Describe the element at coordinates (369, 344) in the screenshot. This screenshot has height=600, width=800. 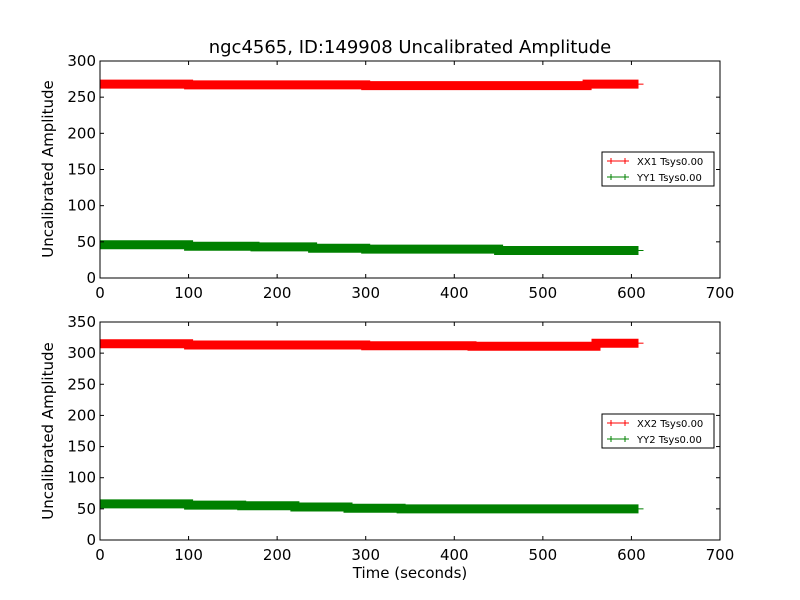
I see `series-line-xx2` at that location.